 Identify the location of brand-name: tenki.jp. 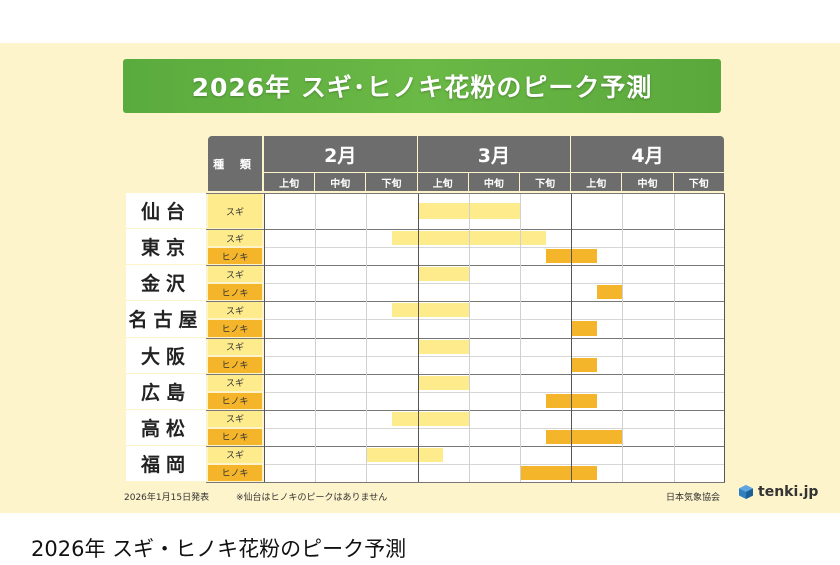
(788, 492).